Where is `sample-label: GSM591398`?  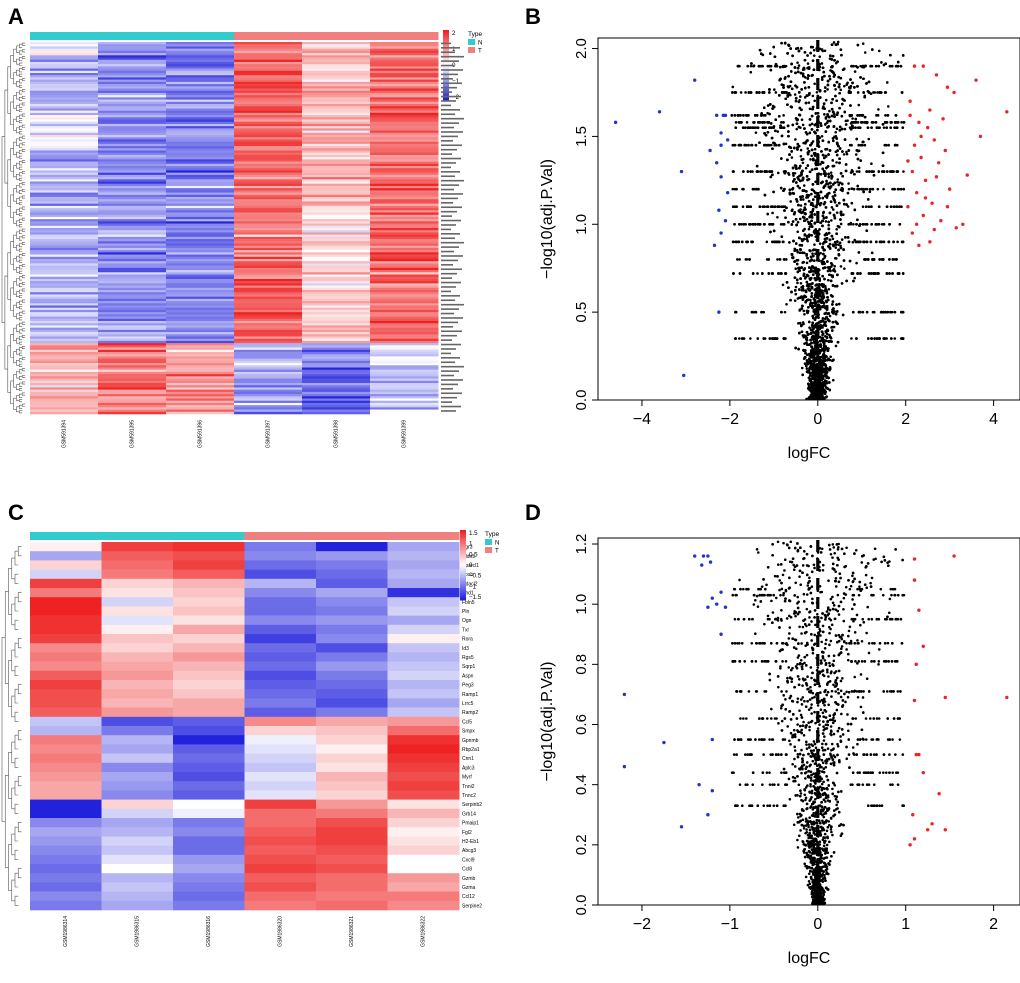 sample-label: GSM591398 is located at coordinates (336, 434).